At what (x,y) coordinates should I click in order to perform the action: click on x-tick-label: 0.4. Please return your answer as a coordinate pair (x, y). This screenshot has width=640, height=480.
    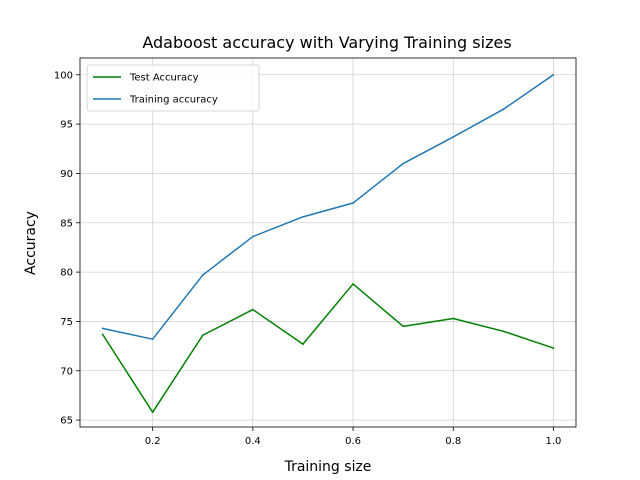
    Looking at the image, I should click on (253, 441).